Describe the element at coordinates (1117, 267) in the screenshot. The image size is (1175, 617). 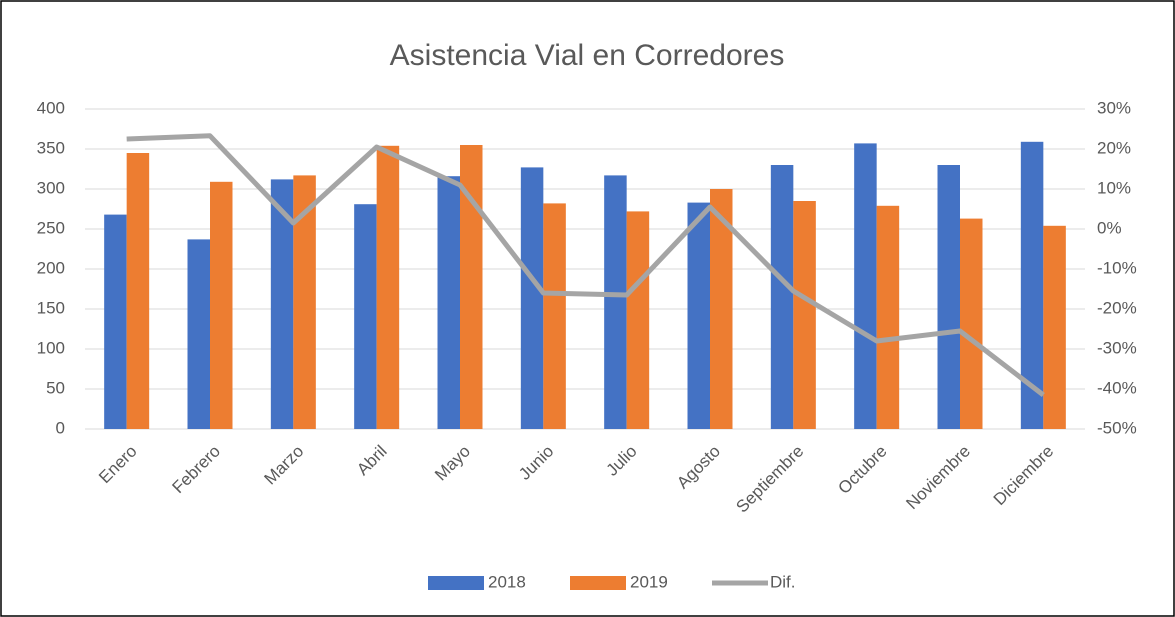
I see `y2-tick-label: -10%` at that location.